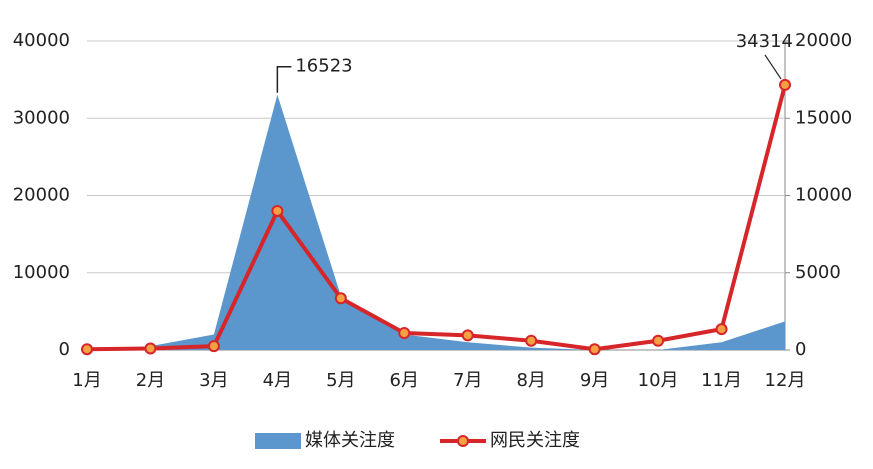  What do you see at coordinates (350, 440) in the screenshot?
I see `legend-label: 媒体关注度` at bounding box center [350, 440].